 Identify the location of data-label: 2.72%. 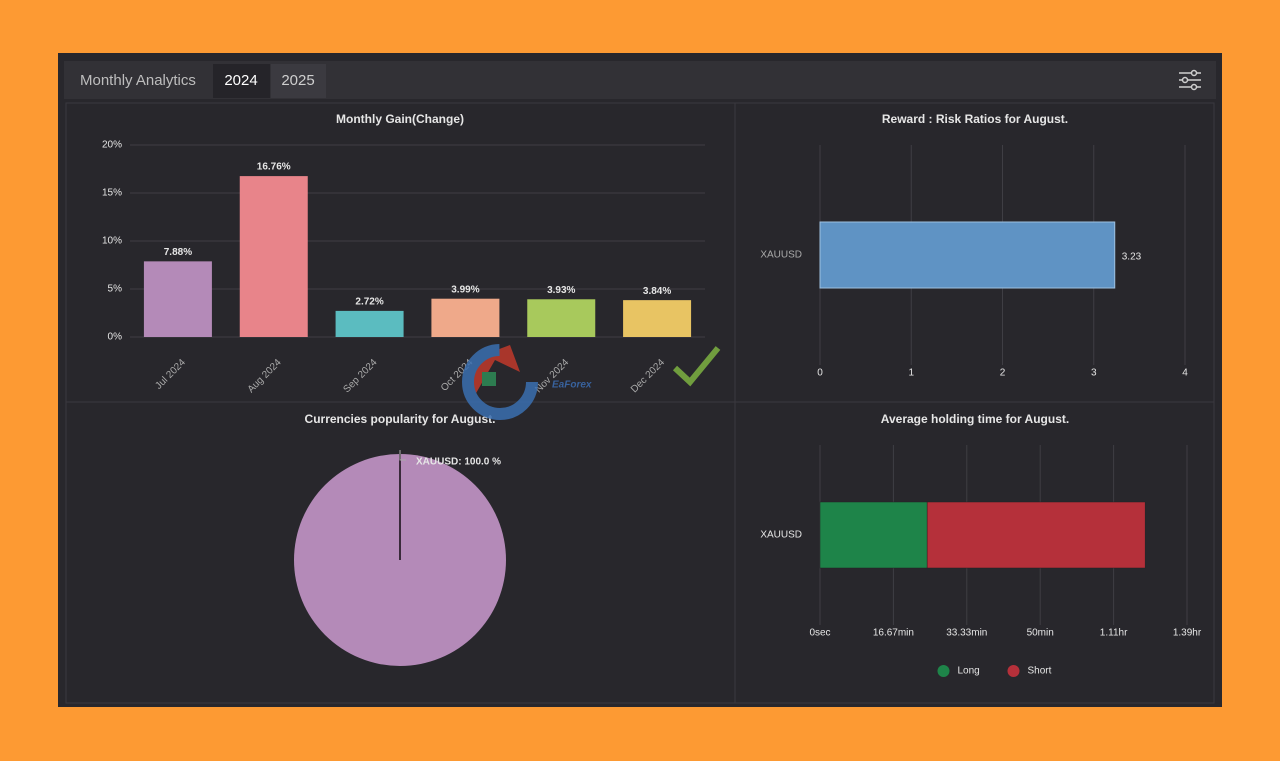
(369, 302).